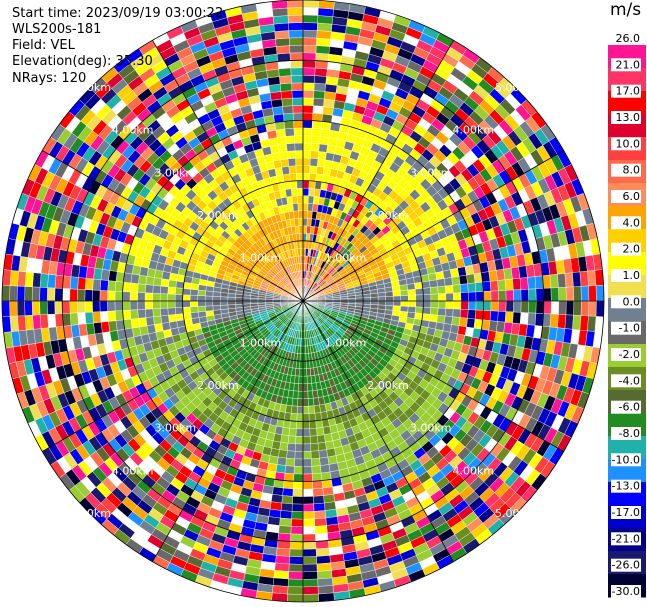  I want to click on range-ring-label: 5.00km, so click(516, 87).